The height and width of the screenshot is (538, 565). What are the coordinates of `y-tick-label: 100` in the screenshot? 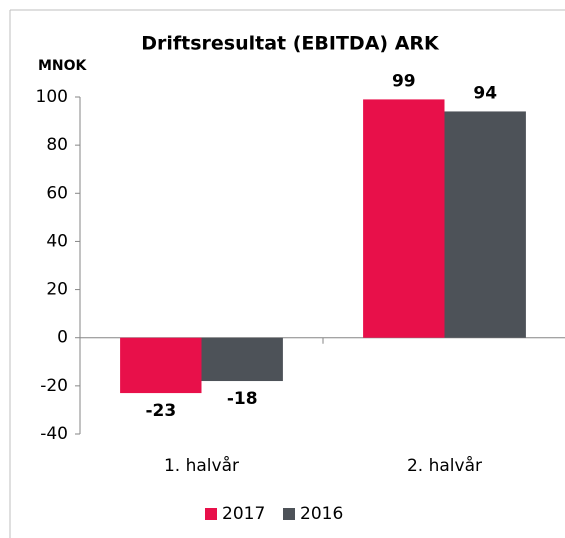 It's located at (52, 97).